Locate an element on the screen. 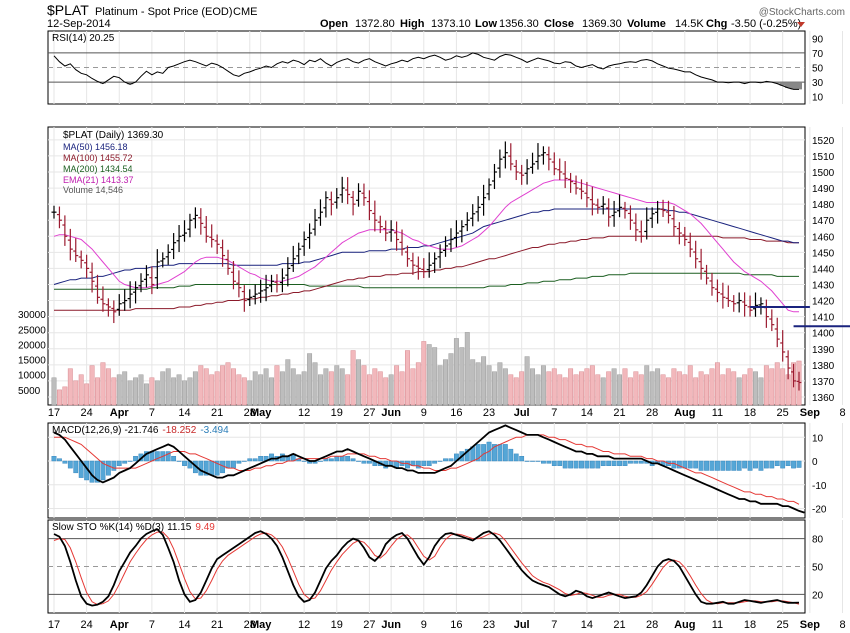 Image resolution: width=850 pixels, height=633 pixels. chg-label: Chg is located at coordinates (716, 24).